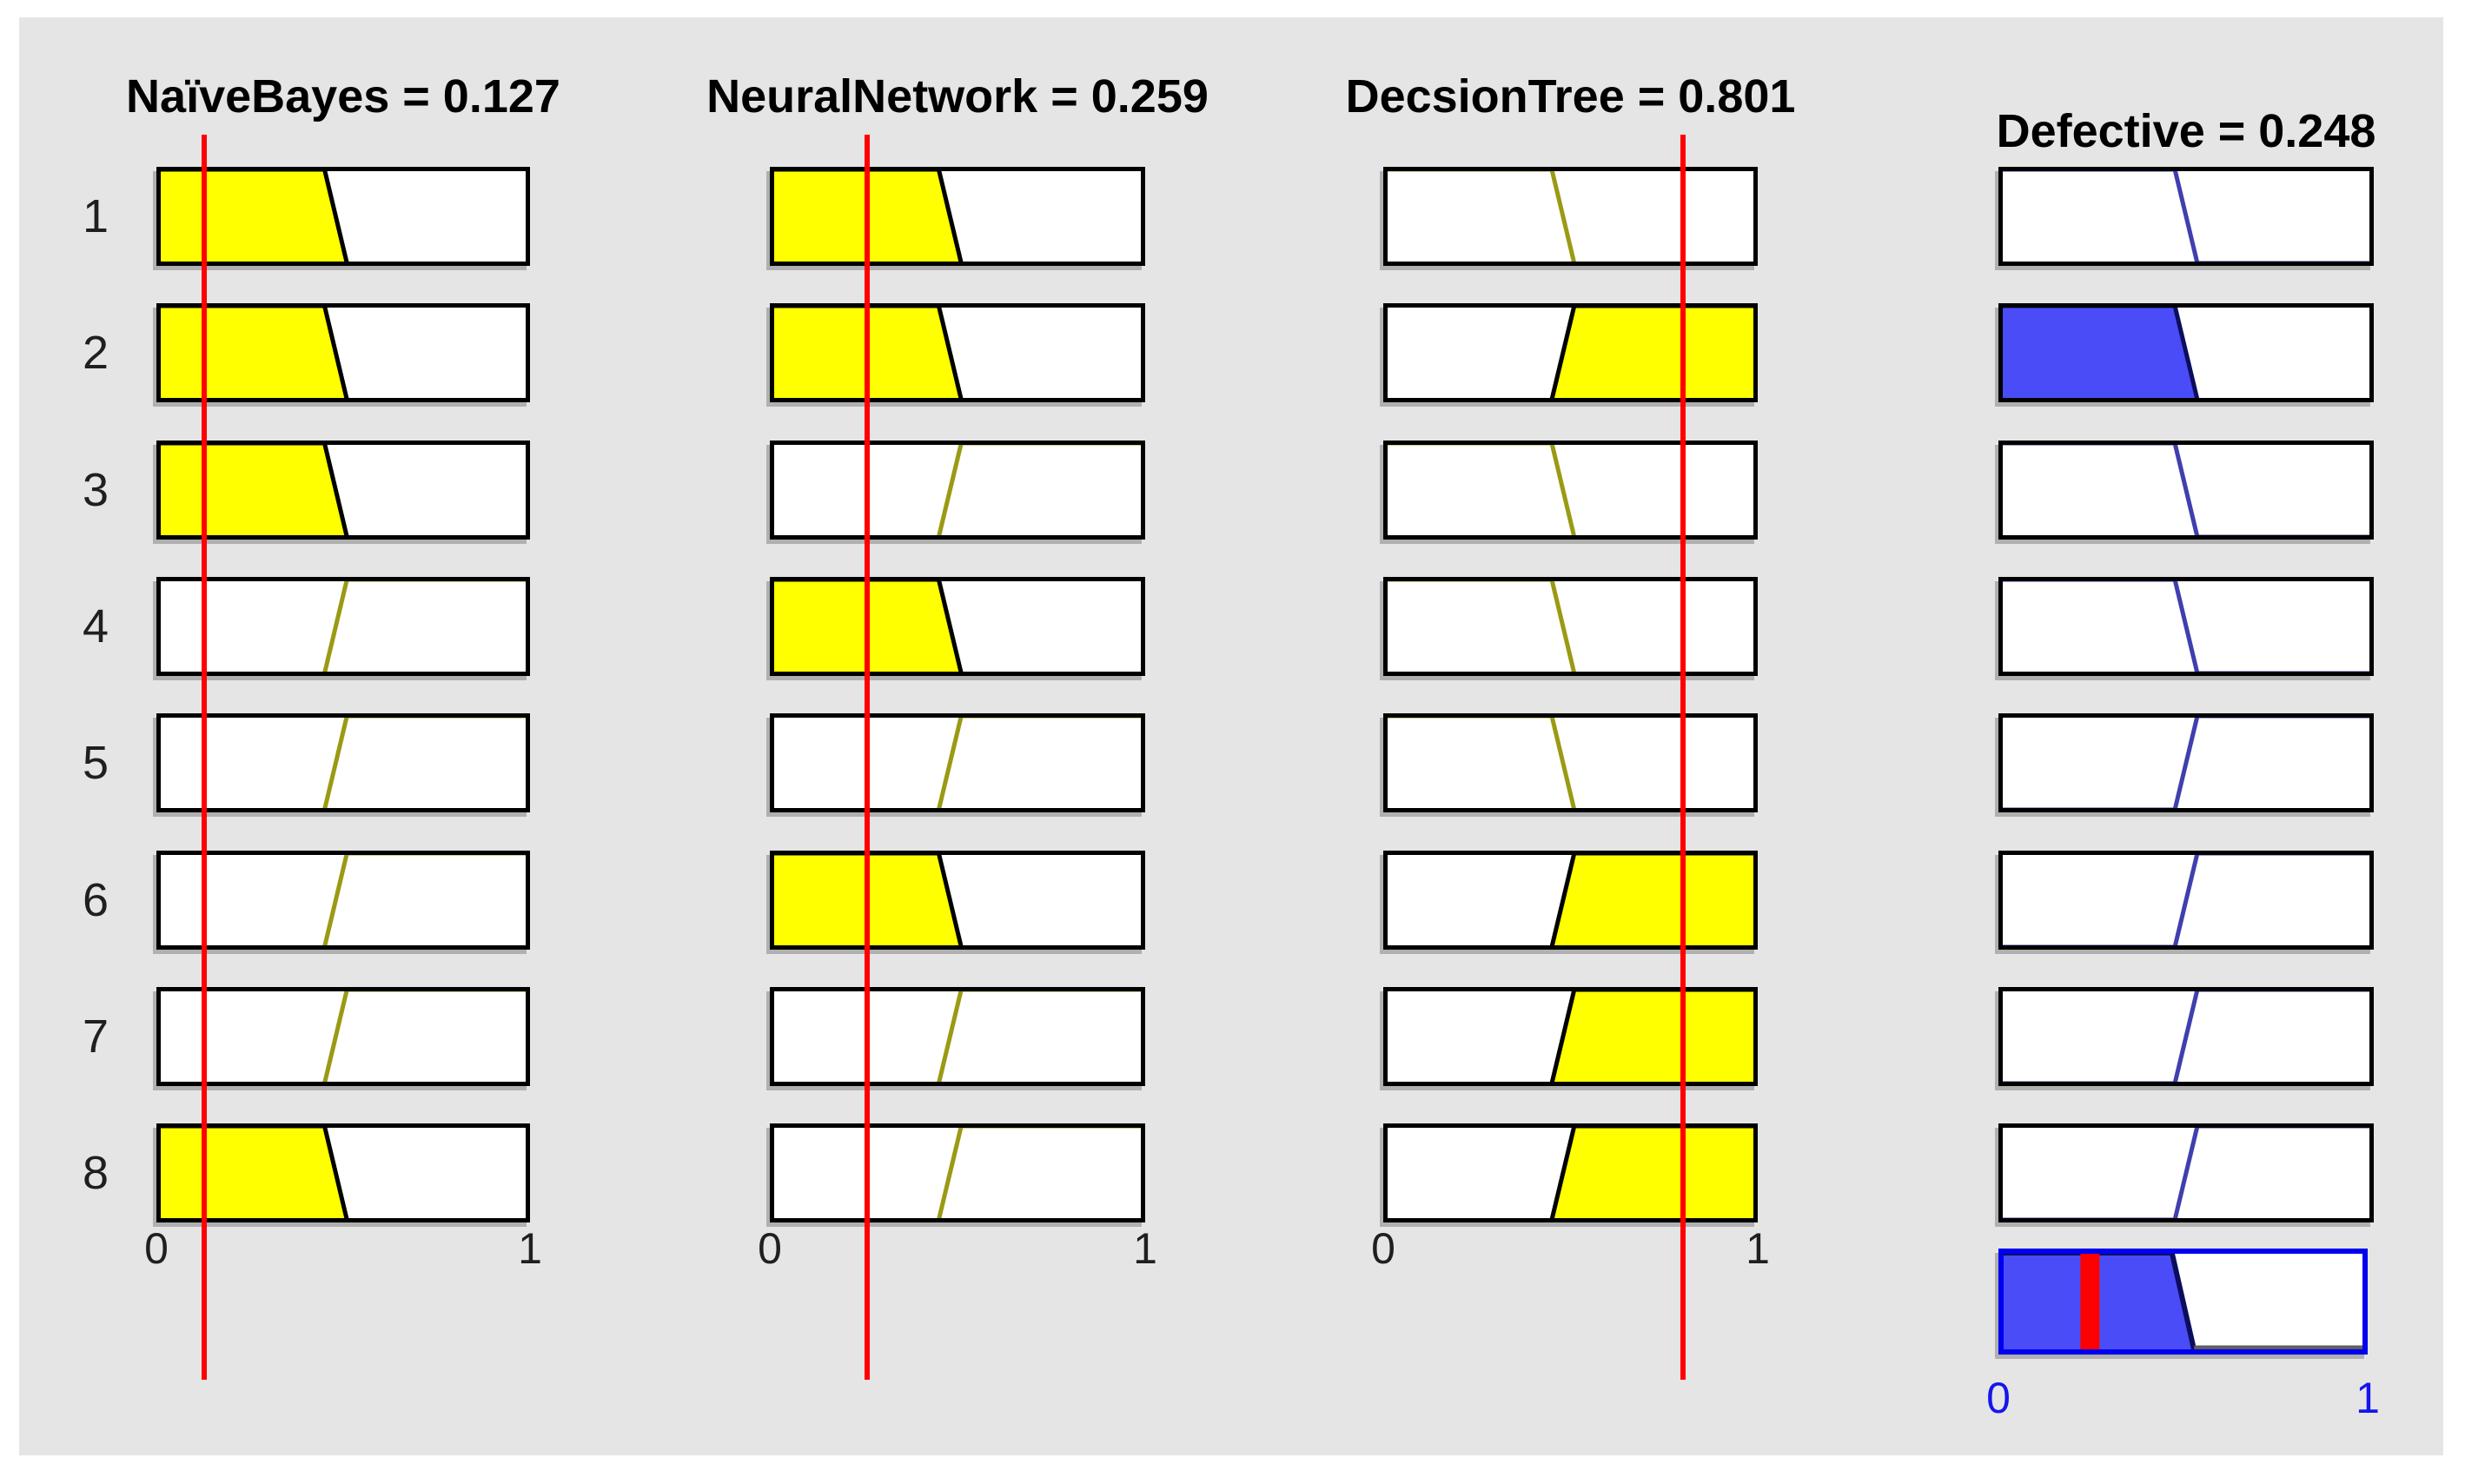  What do you see at coordinates (204, 757) in the screenshot?
I see `navebayes-value-line` at bounding box center [204, 757].